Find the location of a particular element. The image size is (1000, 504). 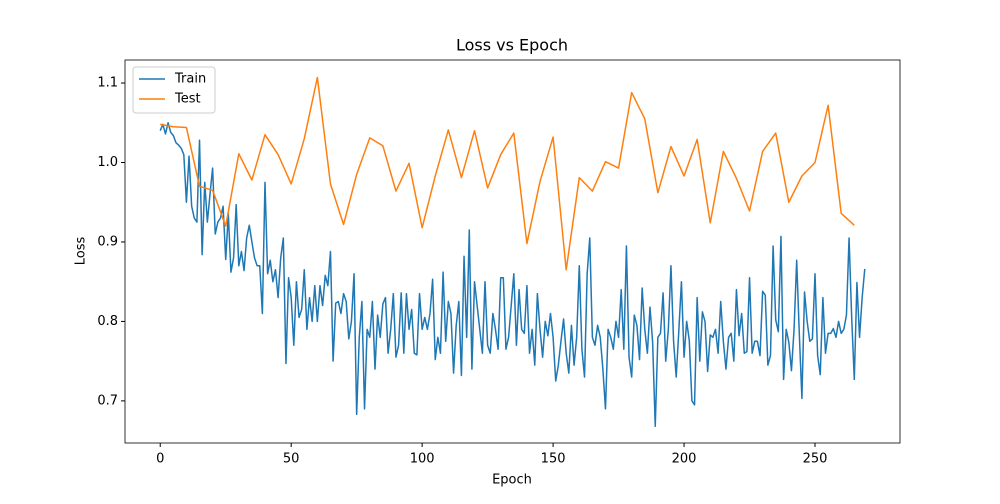

x-tick-label: 200 is located at coordinates (684, 459).